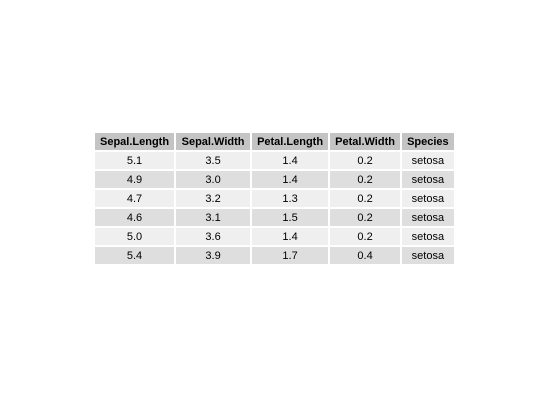  I want to click on table-row: 4.6 3.1 1.5 0.2 setosa, so click(274, 217).